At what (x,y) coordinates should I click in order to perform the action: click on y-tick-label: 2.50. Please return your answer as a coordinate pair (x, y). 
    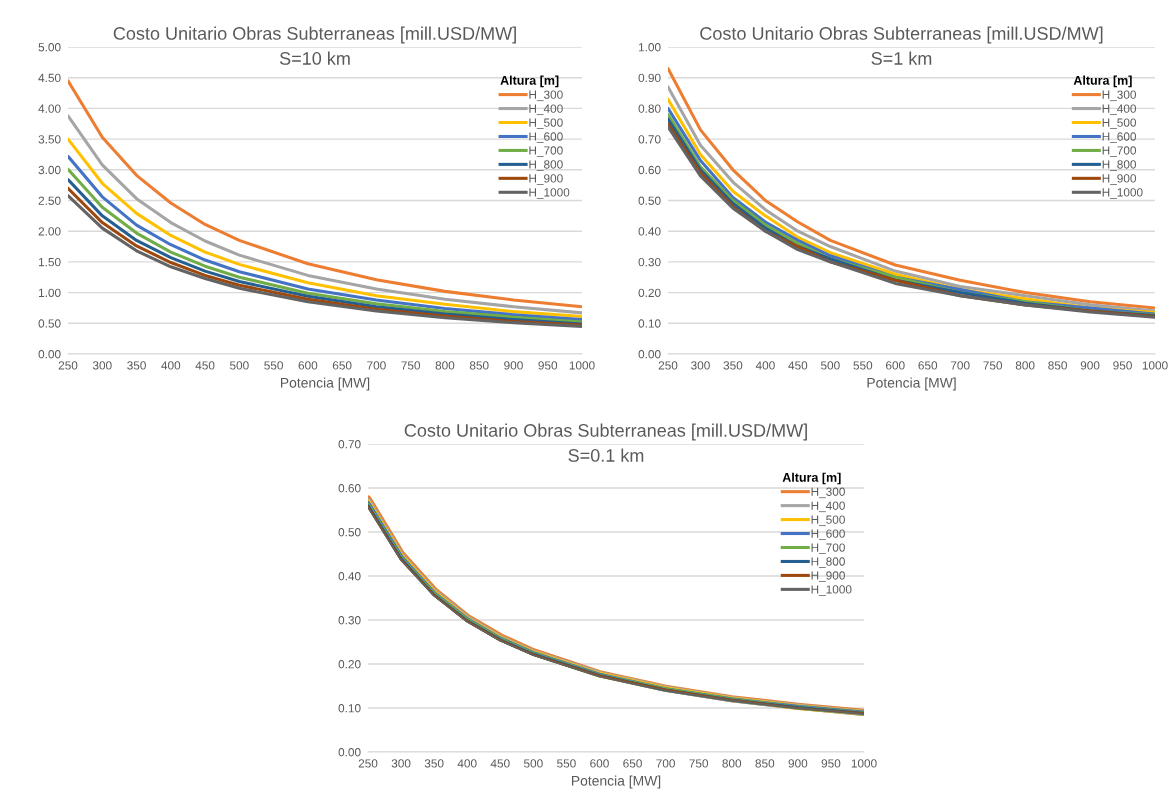
    Looking at the image, I should click on (49, 200).